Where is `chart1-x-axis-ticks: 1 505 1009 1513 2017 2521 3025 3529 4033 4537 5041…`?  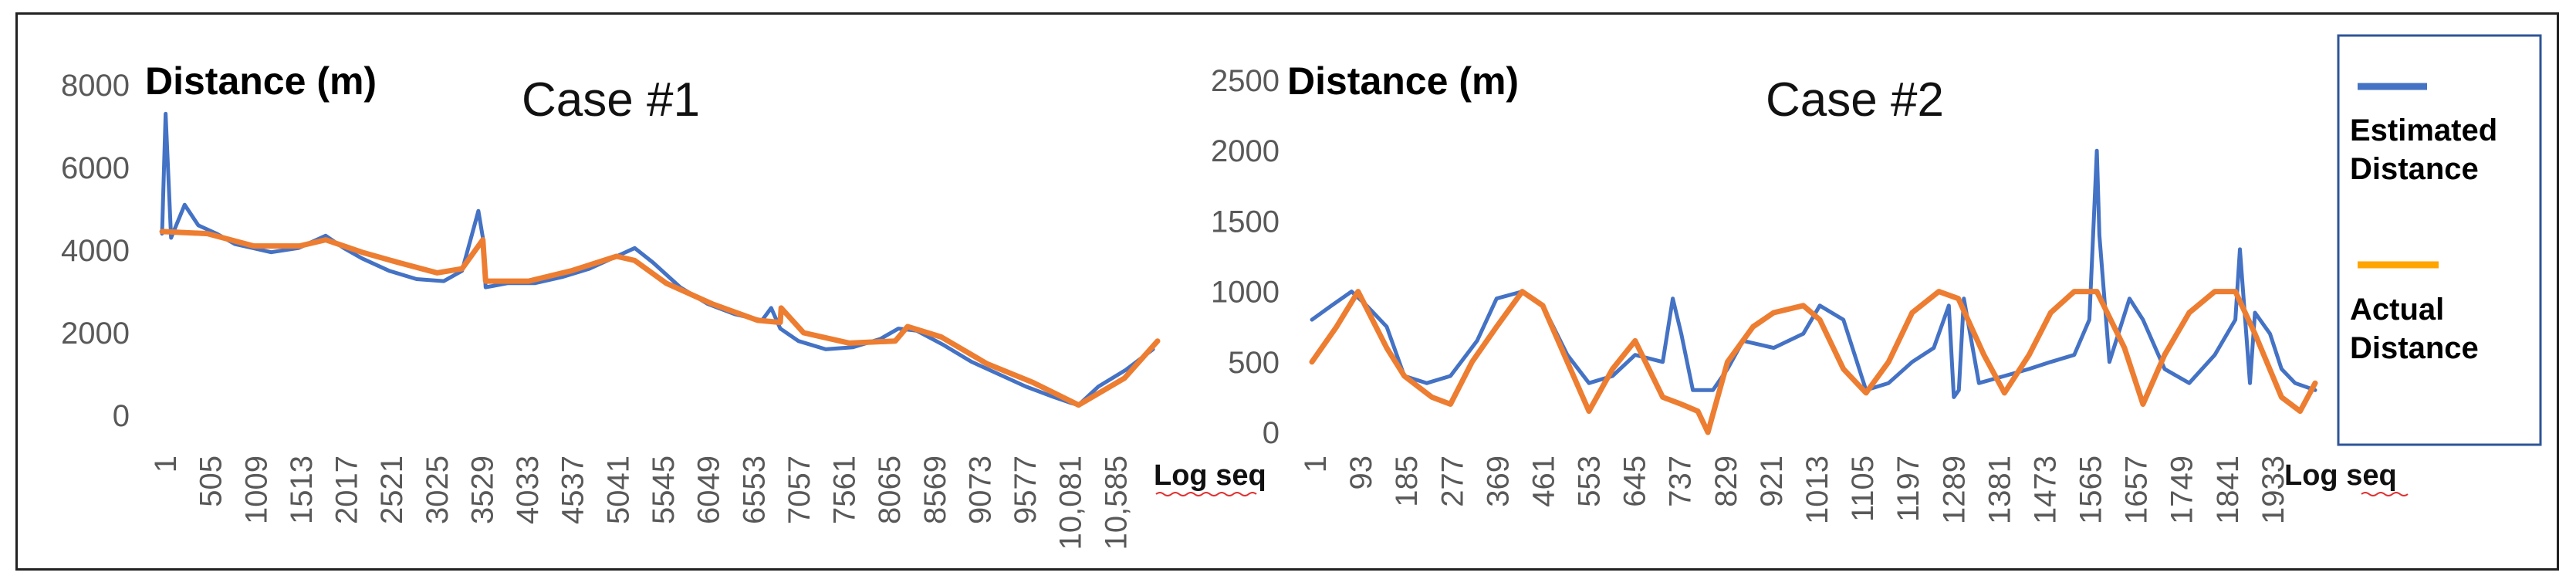
chart1-x-axis-ticks: 1 505 1009 1513 2017 2521 3025 3529 4033 4537 5041… is located at coordinates (641, 503).